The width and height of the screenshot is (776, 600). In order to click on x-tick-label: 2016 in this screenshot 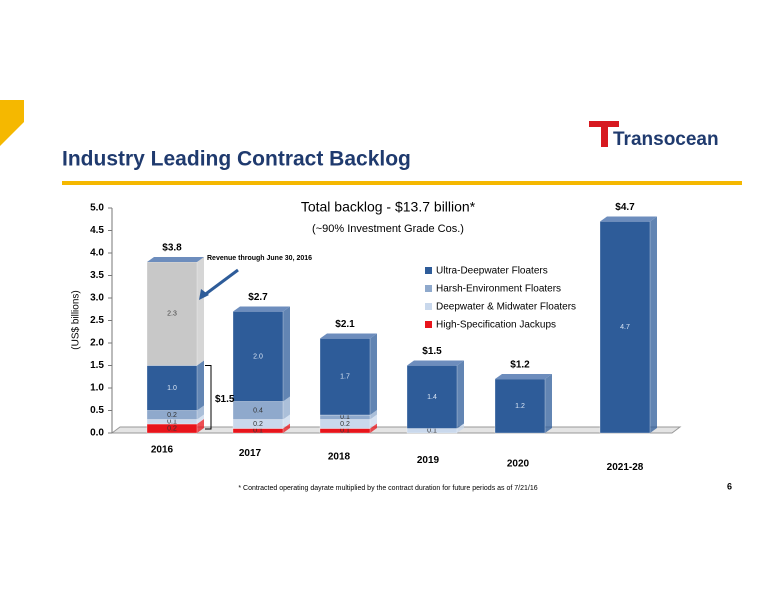, I will do `click(162, 450)`.